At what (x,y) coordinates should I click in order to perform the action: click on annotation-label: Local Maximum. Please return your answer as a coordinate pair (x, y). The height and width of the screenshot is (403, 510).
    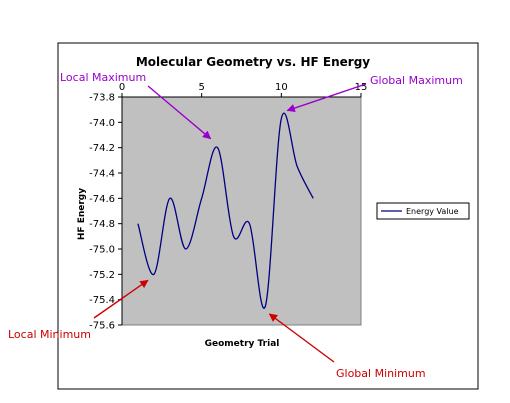
    Looking at the image, I should click on (103, 77).